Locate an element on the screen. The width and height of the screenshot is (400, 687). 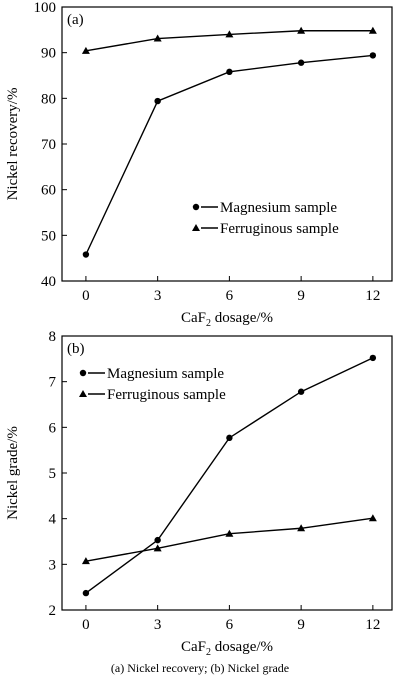
y-tick-label: 70 is located at coordinates (48, 145).